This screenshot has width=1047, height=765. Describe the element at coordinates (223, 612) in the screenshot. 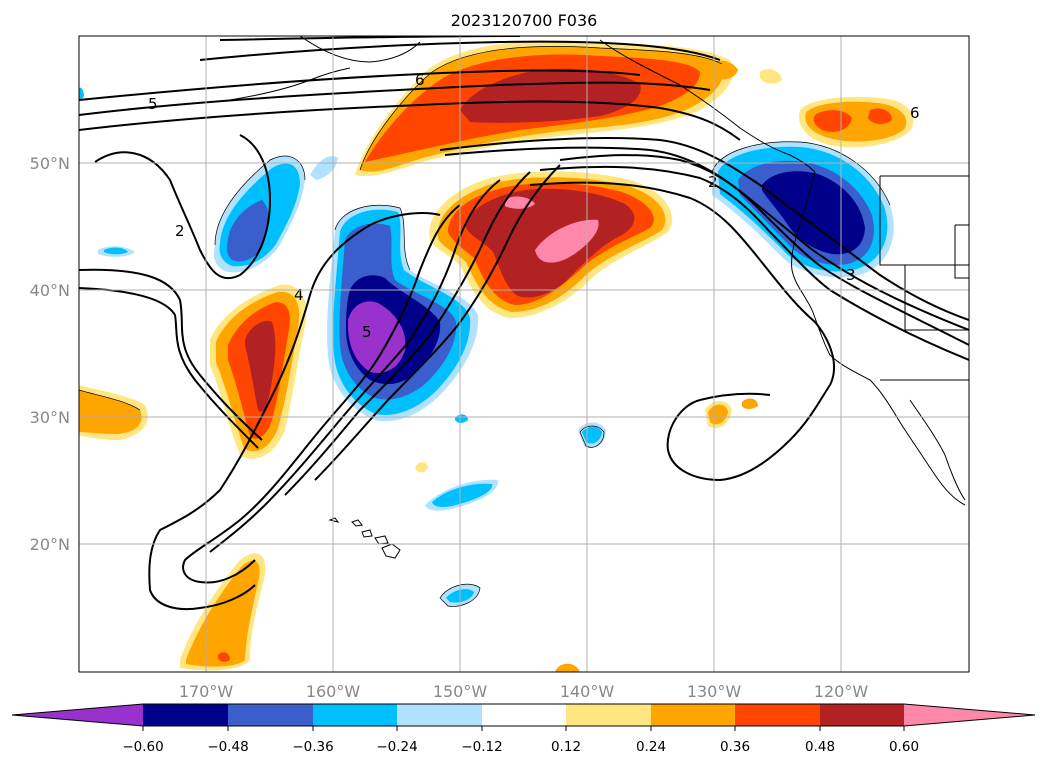

I see `positive-anomaly-south` at that location.